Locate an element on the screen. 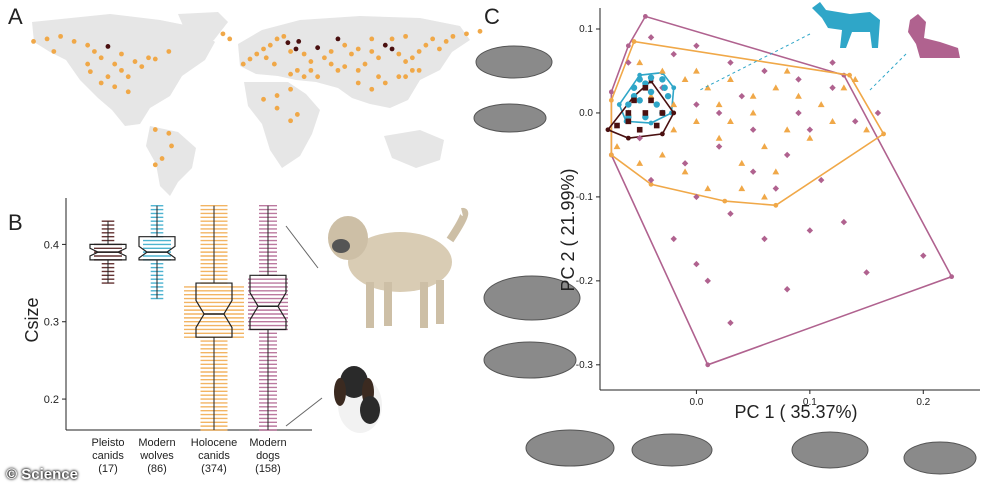 This screenshot has height=491, width=1000. map-eurasia is located at coordinates (354, 62).